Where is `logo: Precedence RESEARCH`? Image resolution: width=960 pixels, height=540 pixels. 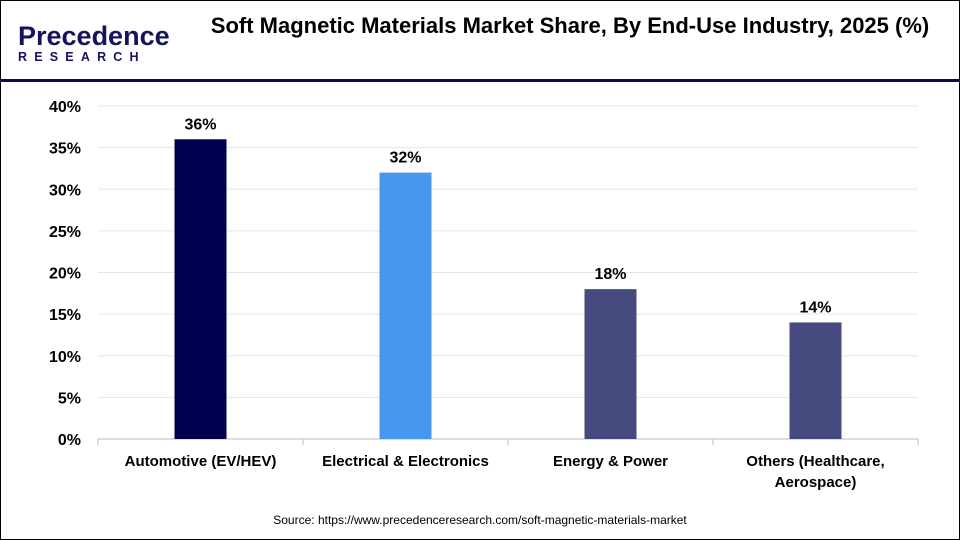
logo: Precedence RESEARCH is located at coordinates (94, 42).